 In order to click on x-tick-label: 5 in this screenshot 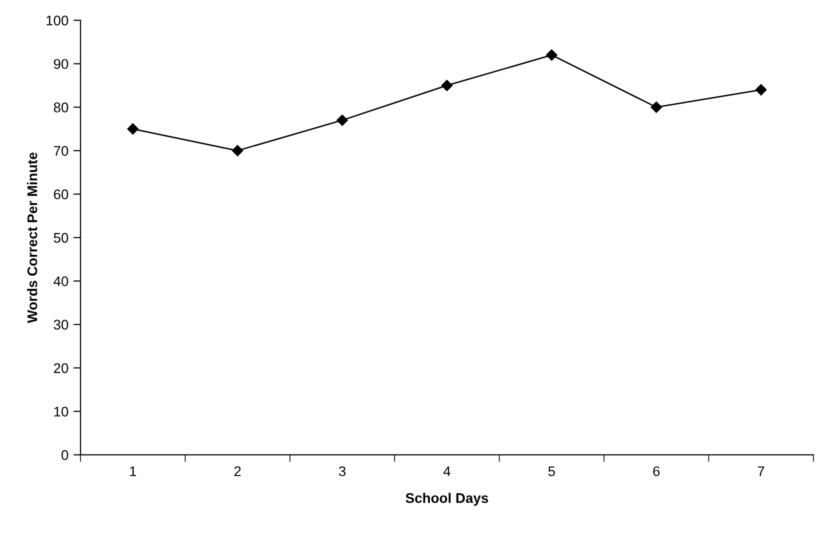, I will do `click(551, 471)`.